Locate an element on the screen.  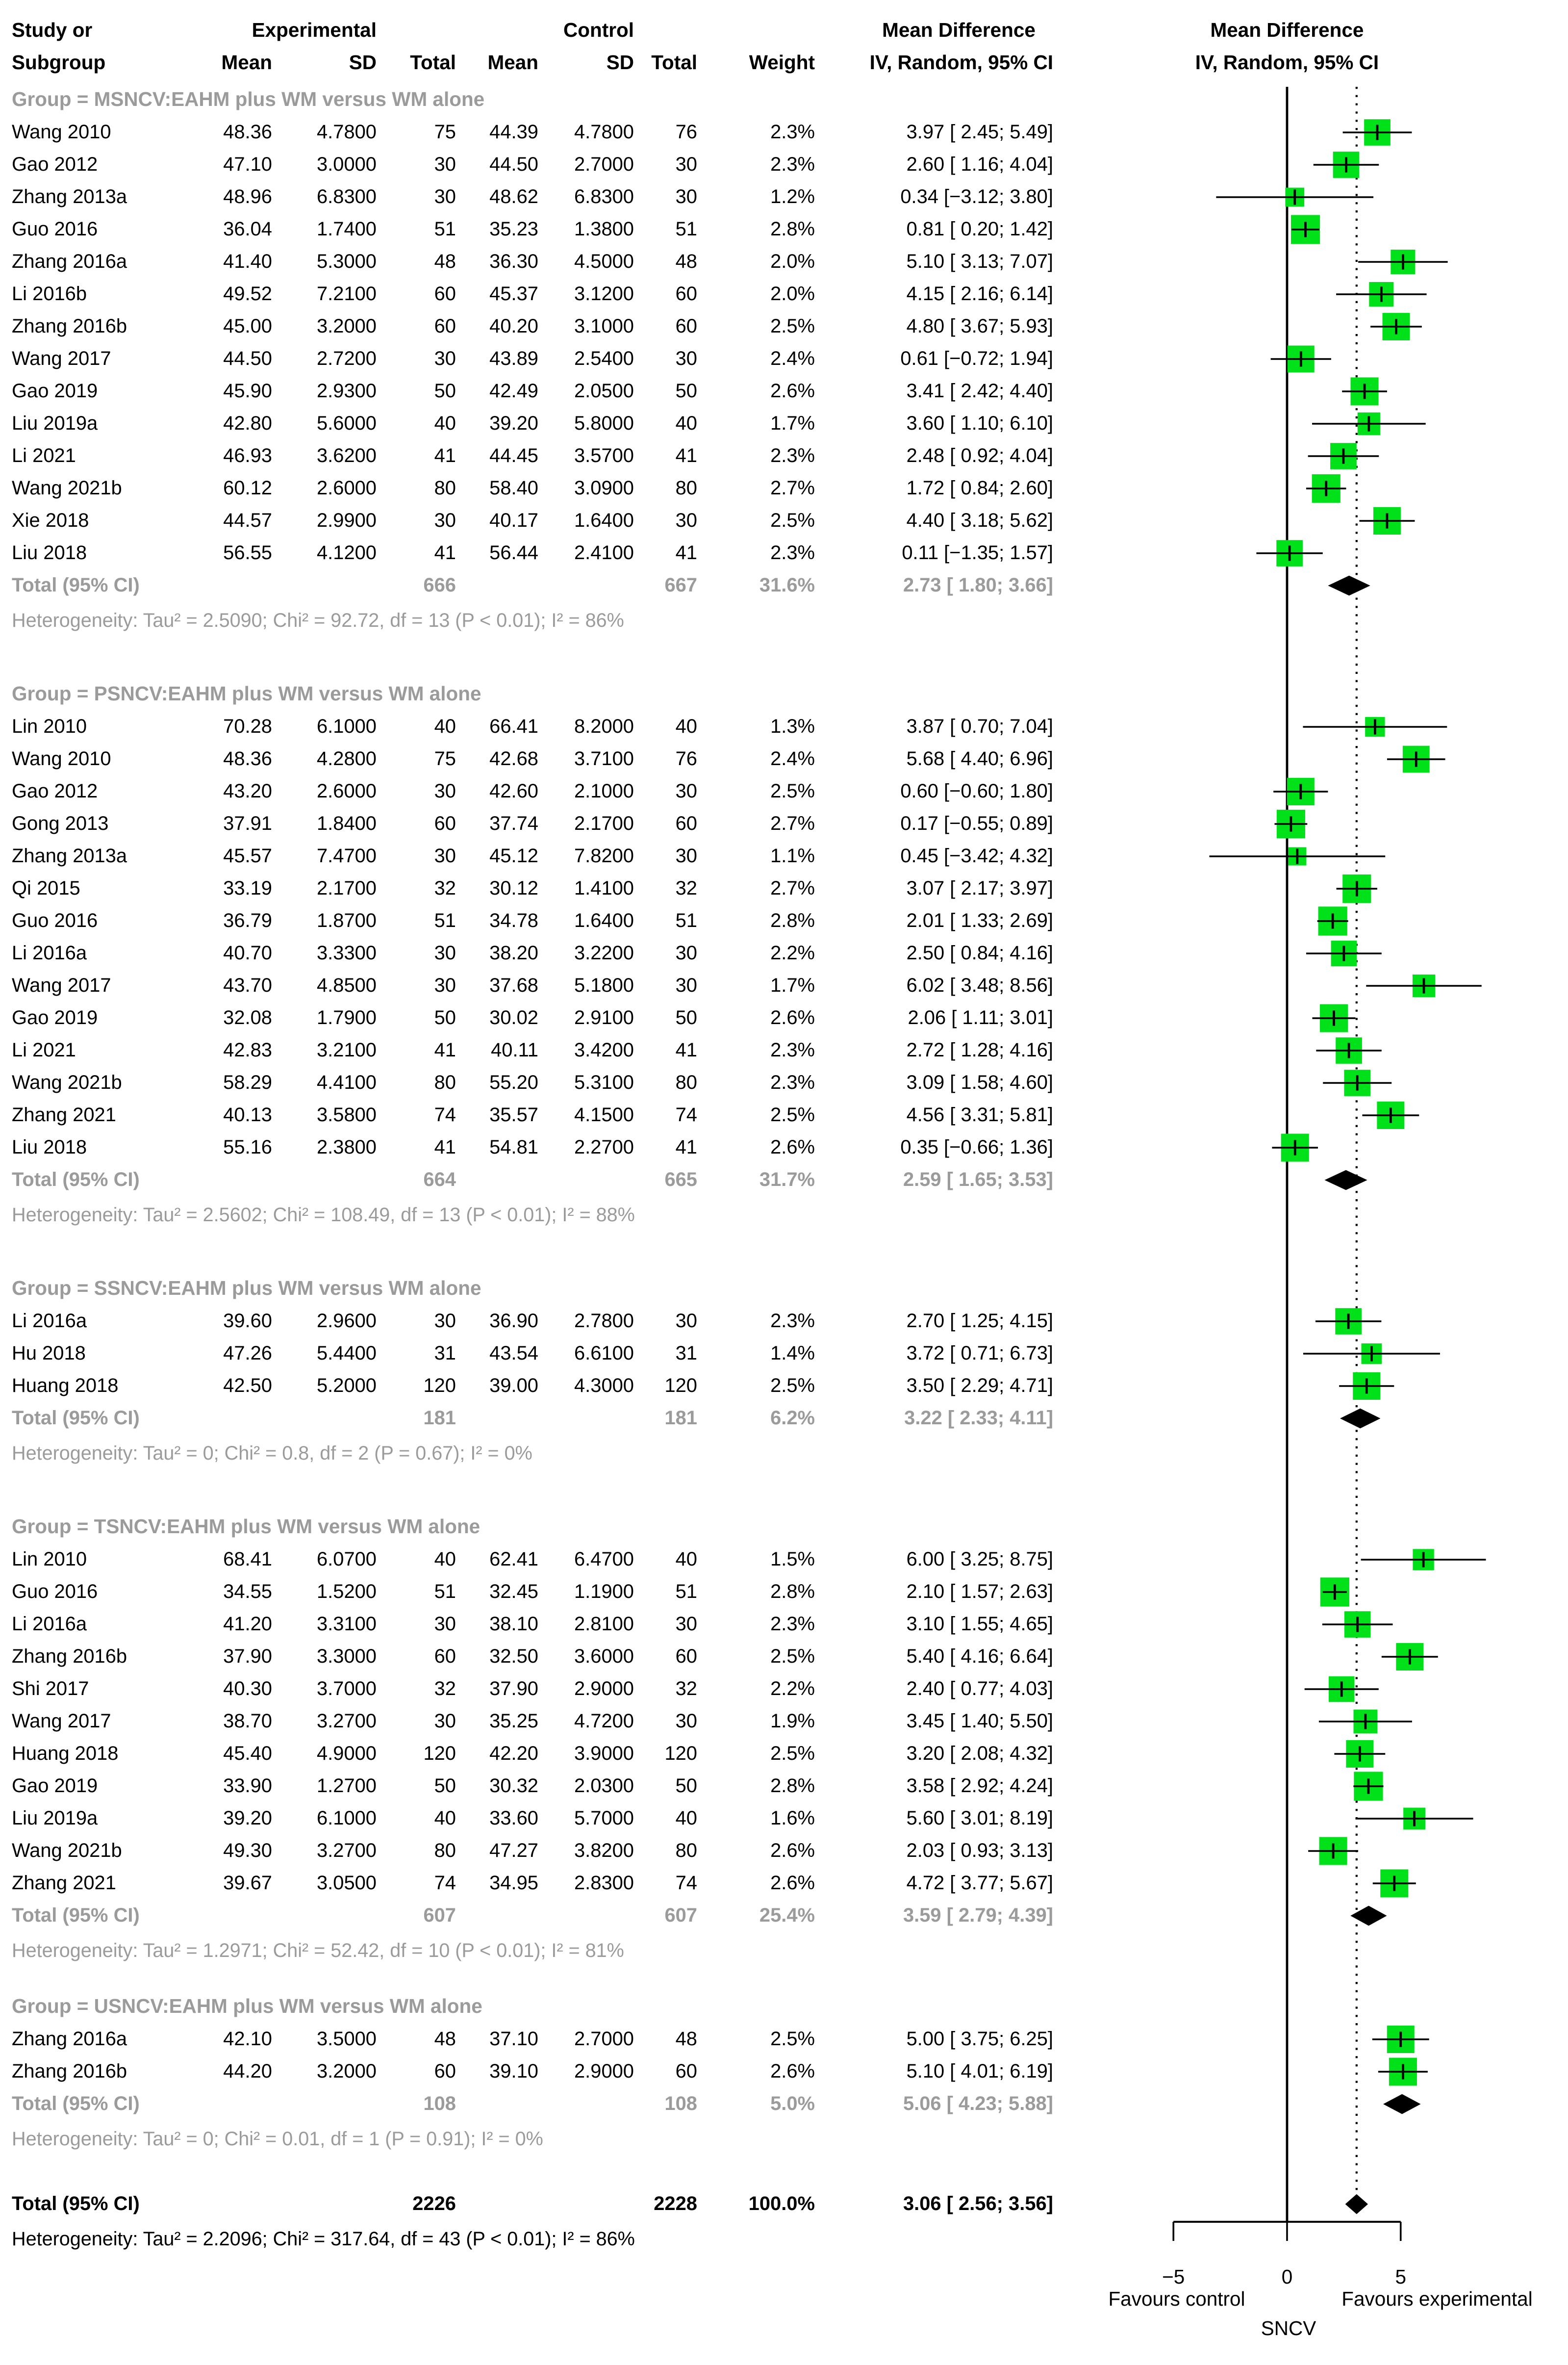
md-ci-text: 5.10 [ 3.13; 7.07] is located at coordinates (979, 261).